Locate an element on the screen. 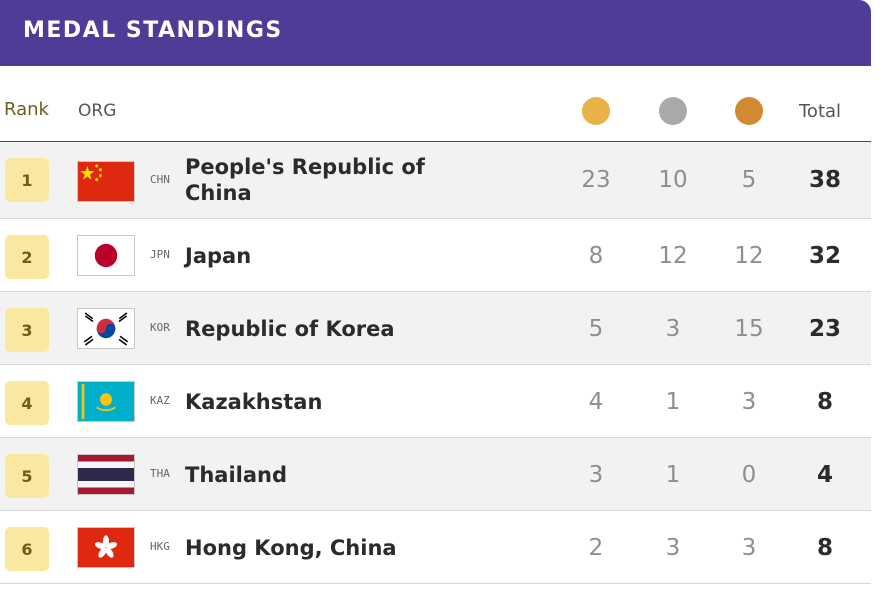 The width and height of the screenshot is (883, 595). bronze-medal-icon is located at coordinates (749, 111).